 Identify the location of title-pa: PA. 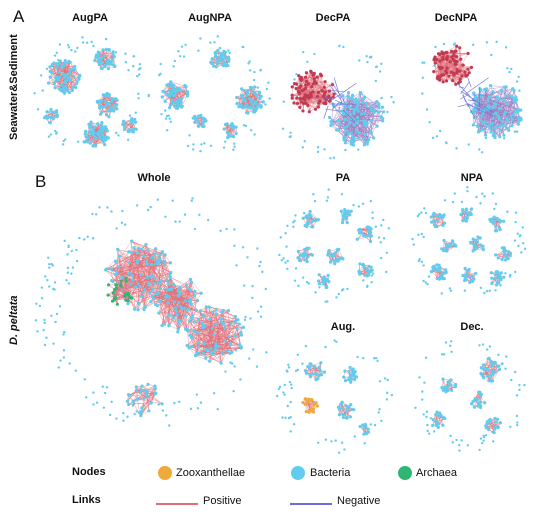
(343, 178).